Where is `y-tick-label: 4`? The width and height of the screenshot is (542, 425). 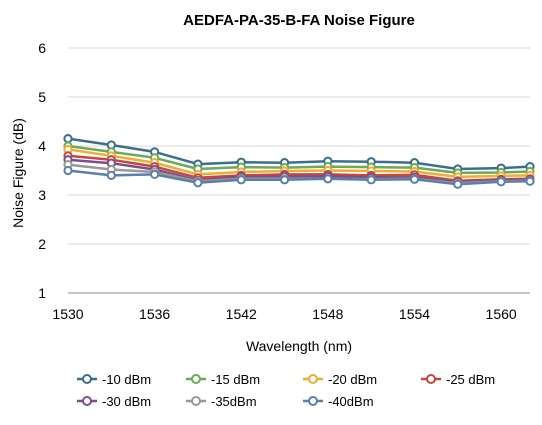 y-tick-label: 4 is located at coordinates (42, 146).